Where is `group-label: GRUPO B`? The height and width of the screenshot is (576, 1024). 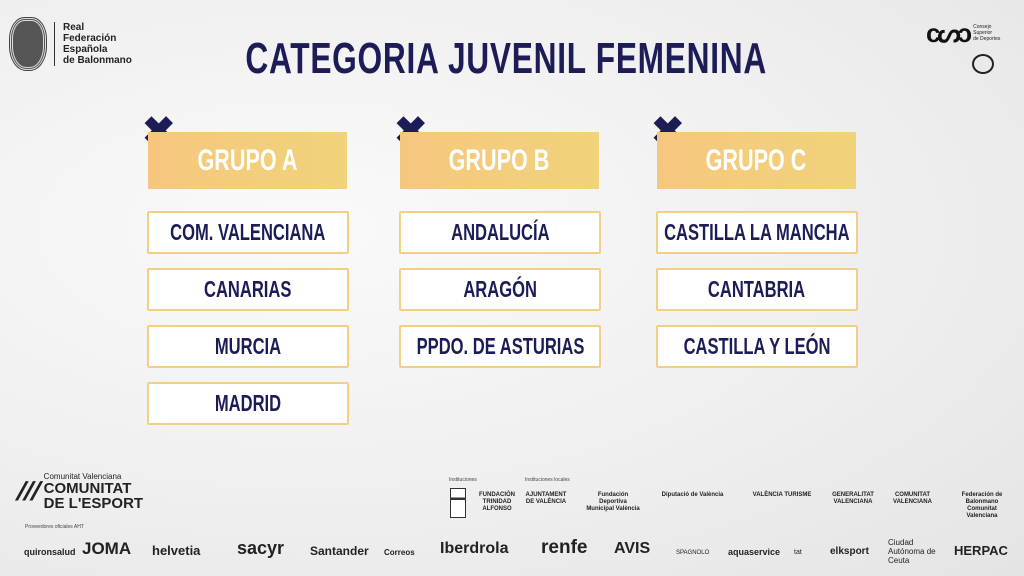 group-label: GRUPO B is located at coordinates (499, 160).